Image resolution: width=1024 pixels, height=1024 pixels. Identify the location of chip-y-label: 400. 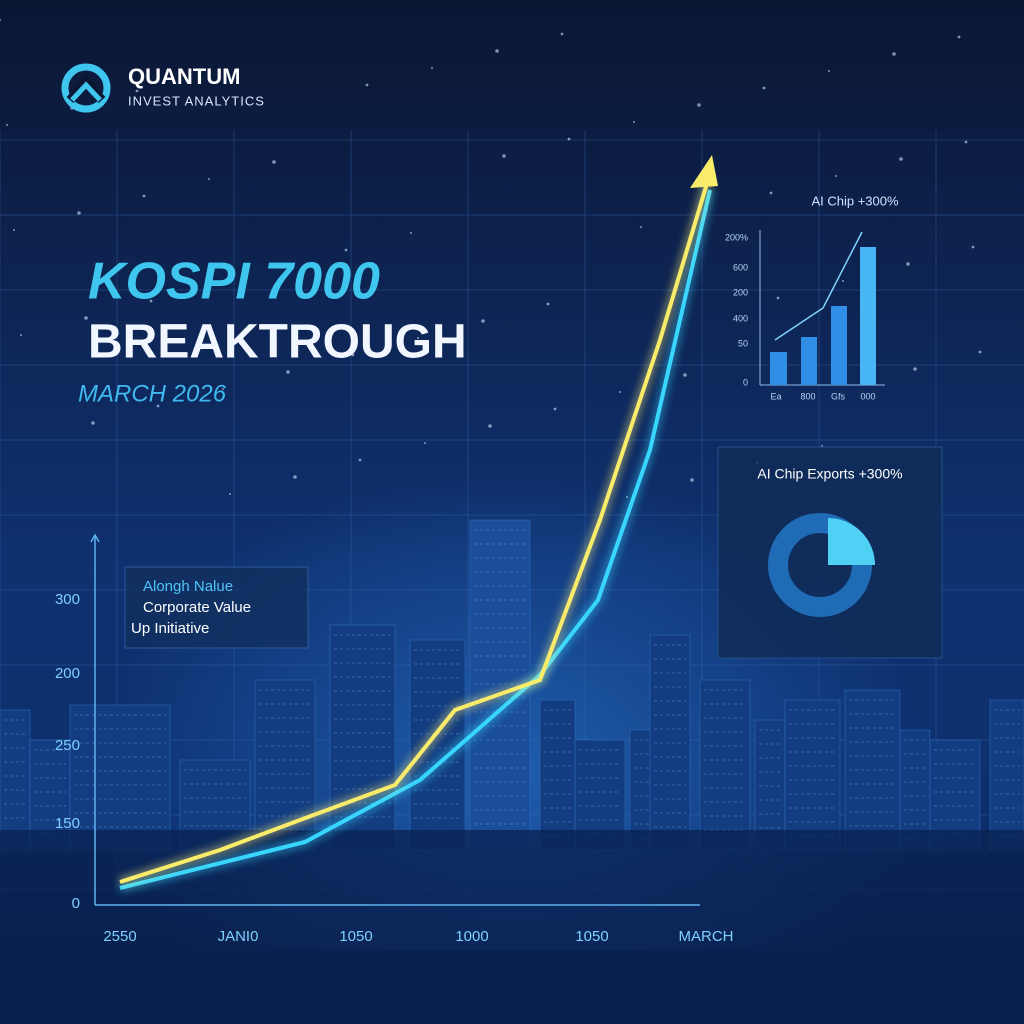
(740, 318).